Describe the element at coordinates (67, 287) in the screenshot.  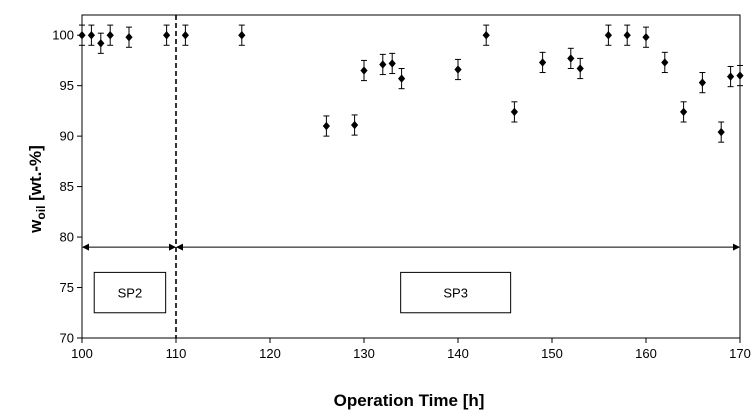
I see `y-tick-label: 75` at that location.